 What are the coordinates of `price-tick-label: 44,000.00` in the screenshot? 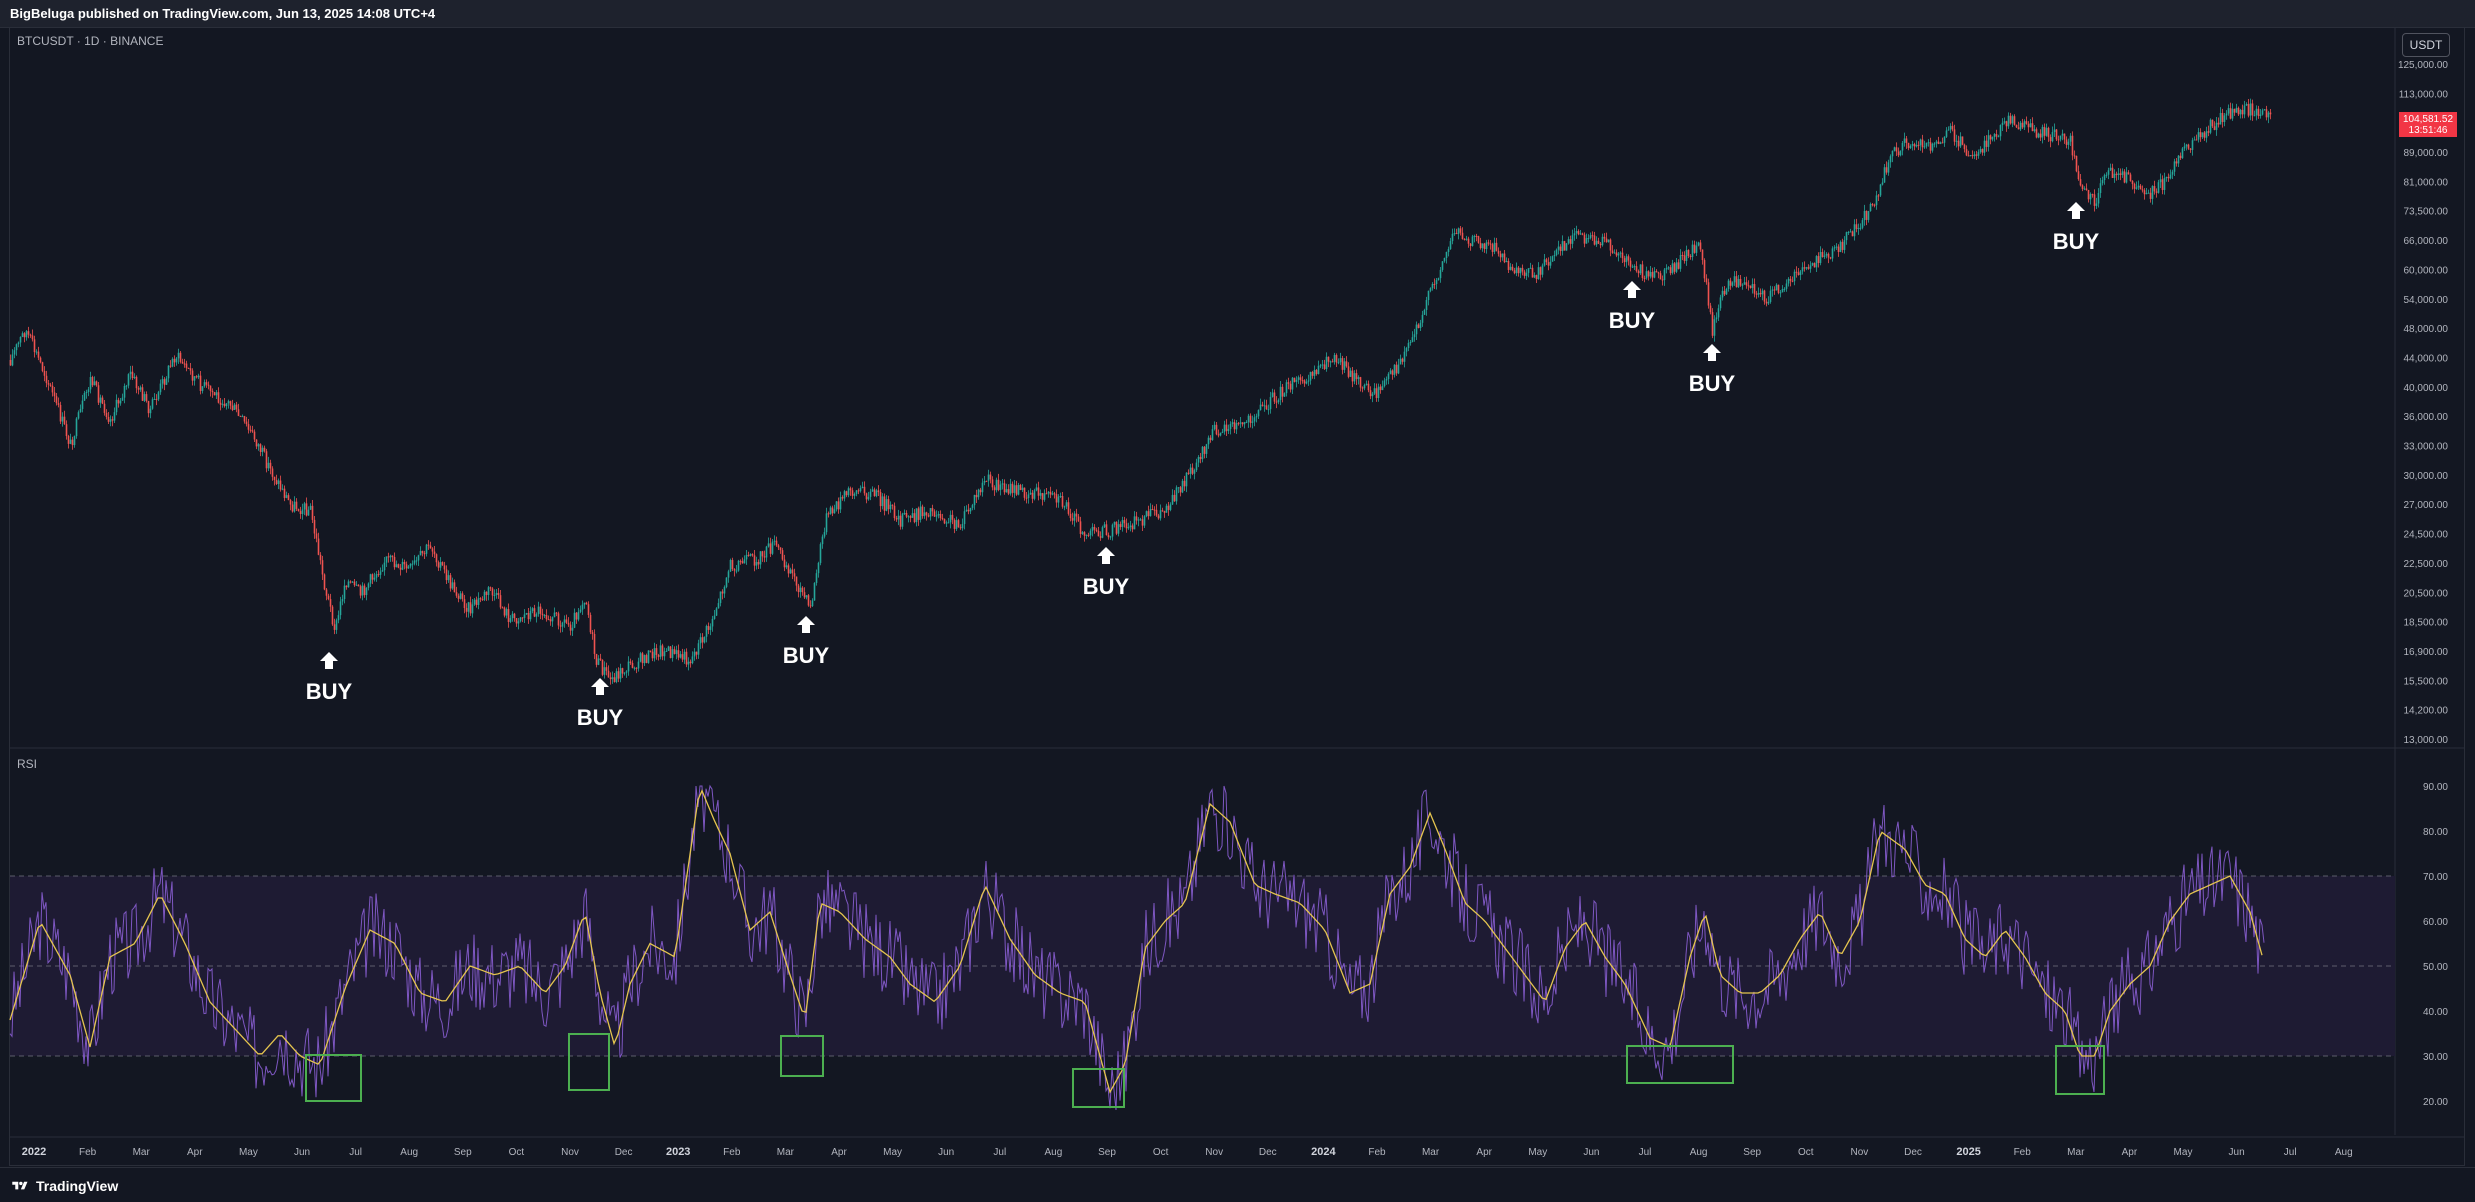 It's located at (2426, 358).